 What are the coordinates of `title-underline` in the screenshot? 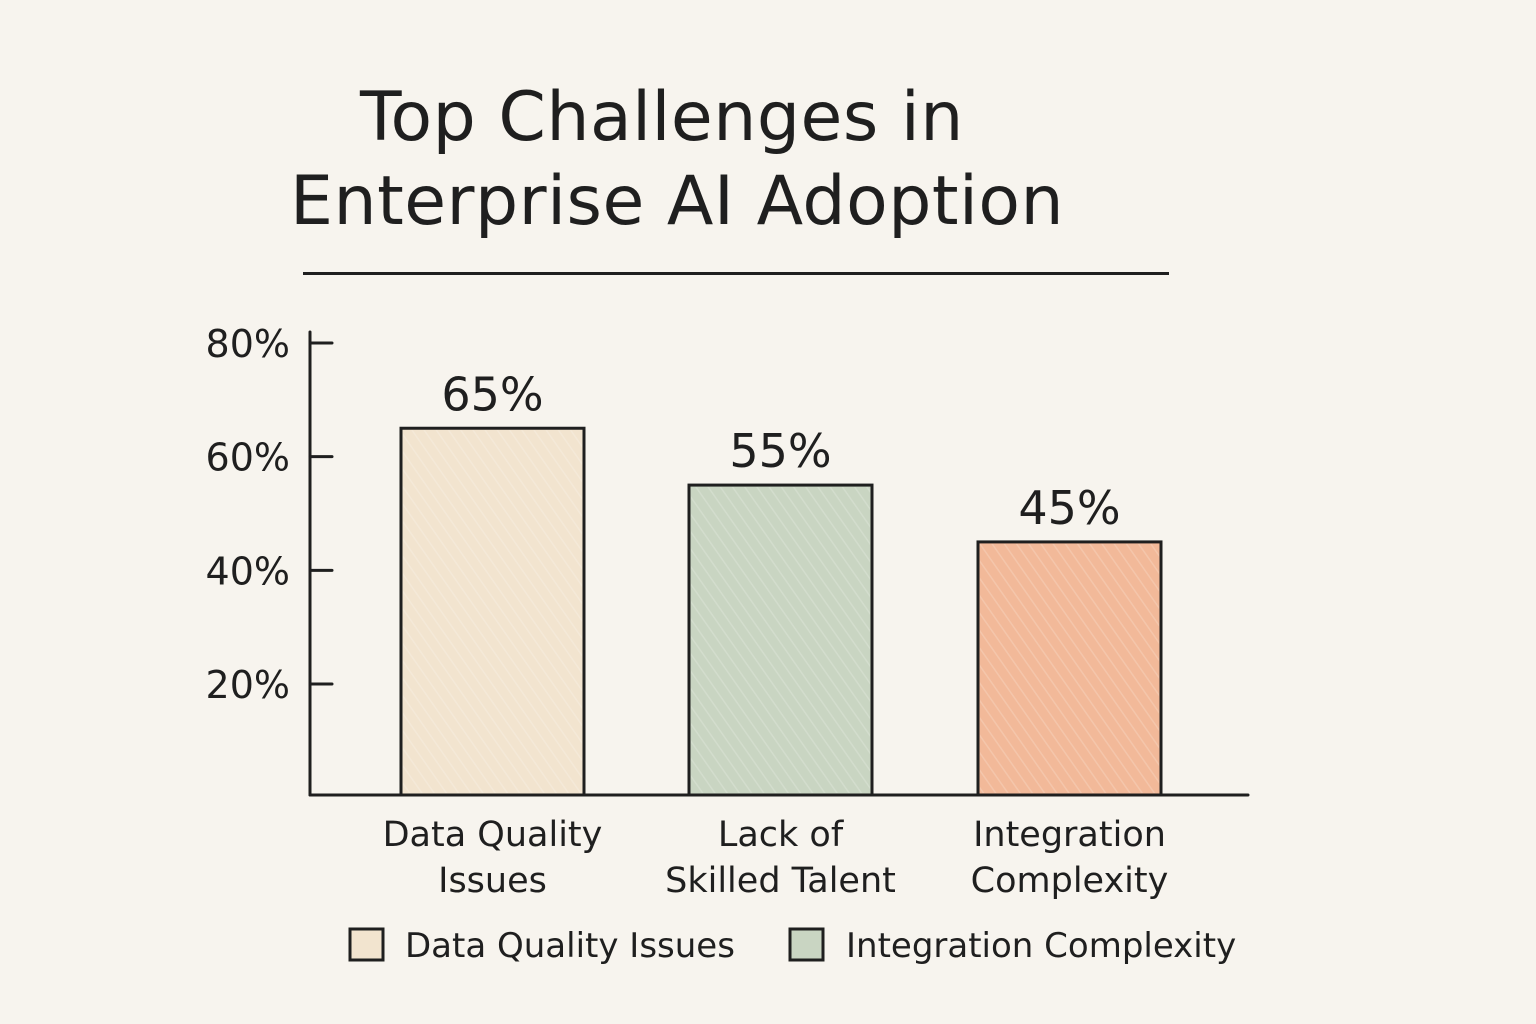 It's located at (736, 273).